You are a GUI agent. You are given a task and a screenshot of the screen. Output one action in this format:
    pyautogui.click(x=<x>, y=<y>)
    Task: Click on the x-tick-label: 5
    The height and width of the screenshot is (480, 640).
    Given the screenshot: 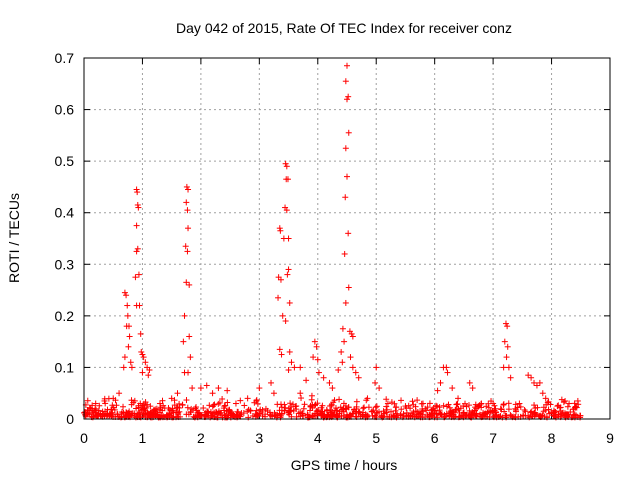 What is the action you would take?
    pyautogui.click(x=376, y=438)
    